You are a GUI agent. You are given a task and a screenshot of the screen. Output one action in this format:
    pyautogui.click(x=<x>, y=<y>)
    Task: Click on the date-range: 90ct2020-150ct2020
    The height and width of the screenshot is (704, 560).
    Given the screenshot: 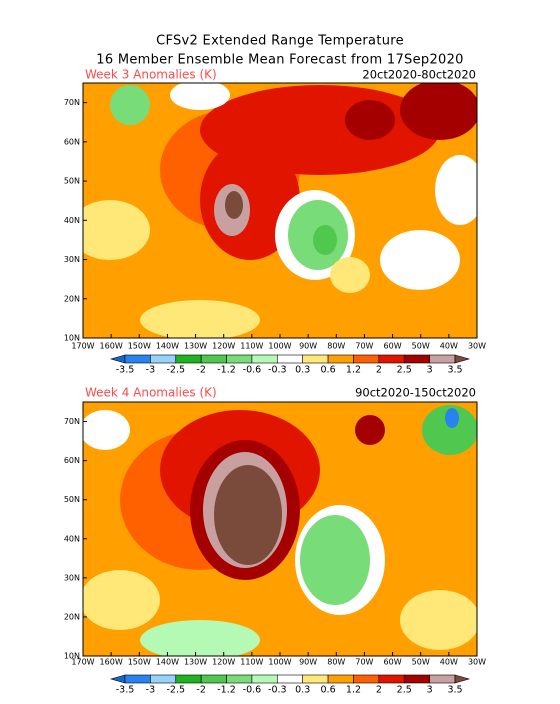 What is the action you would take?
    pyautogui.click(x=415, y=393)
    